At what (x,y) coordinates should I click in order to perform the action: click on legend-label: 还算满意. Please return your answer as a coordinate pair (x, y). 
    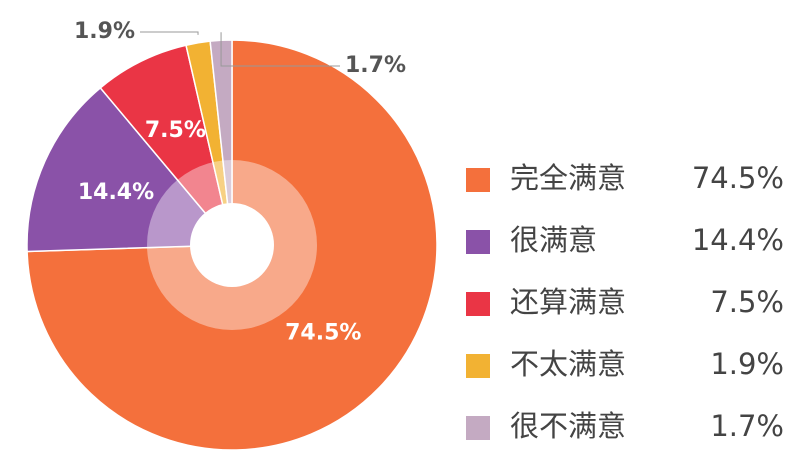
    Looking at the image, I should click on (568, 302).